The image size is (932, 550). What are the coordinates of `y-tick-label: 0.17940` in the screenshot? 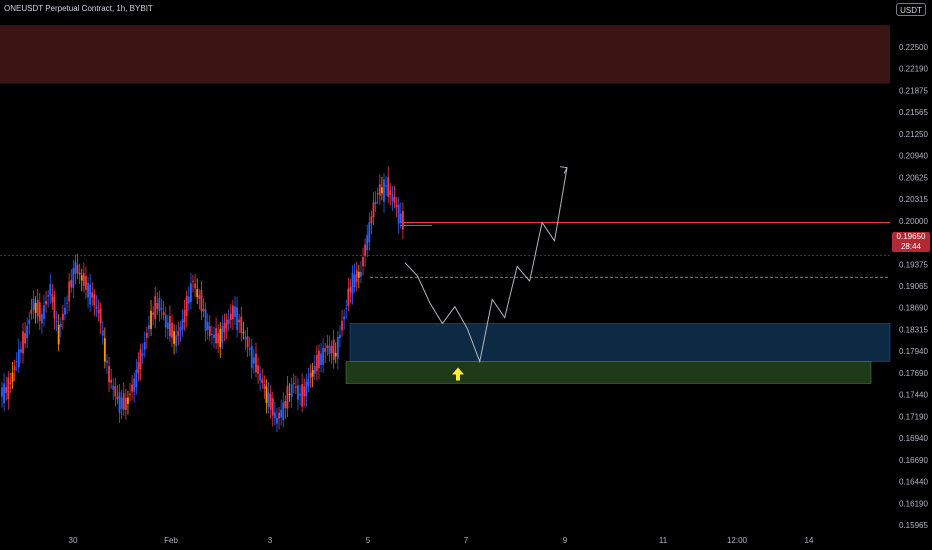 It's located at (913, 351).